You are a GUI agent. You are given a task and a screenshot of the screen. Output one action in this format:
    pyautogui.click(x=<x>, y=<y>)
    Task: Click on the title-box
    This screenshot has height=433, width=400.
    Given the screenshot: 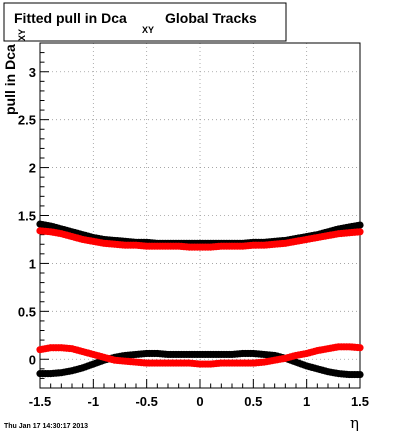 What is the action you would take?
    pyautogui.click(x=145, y=22)
    